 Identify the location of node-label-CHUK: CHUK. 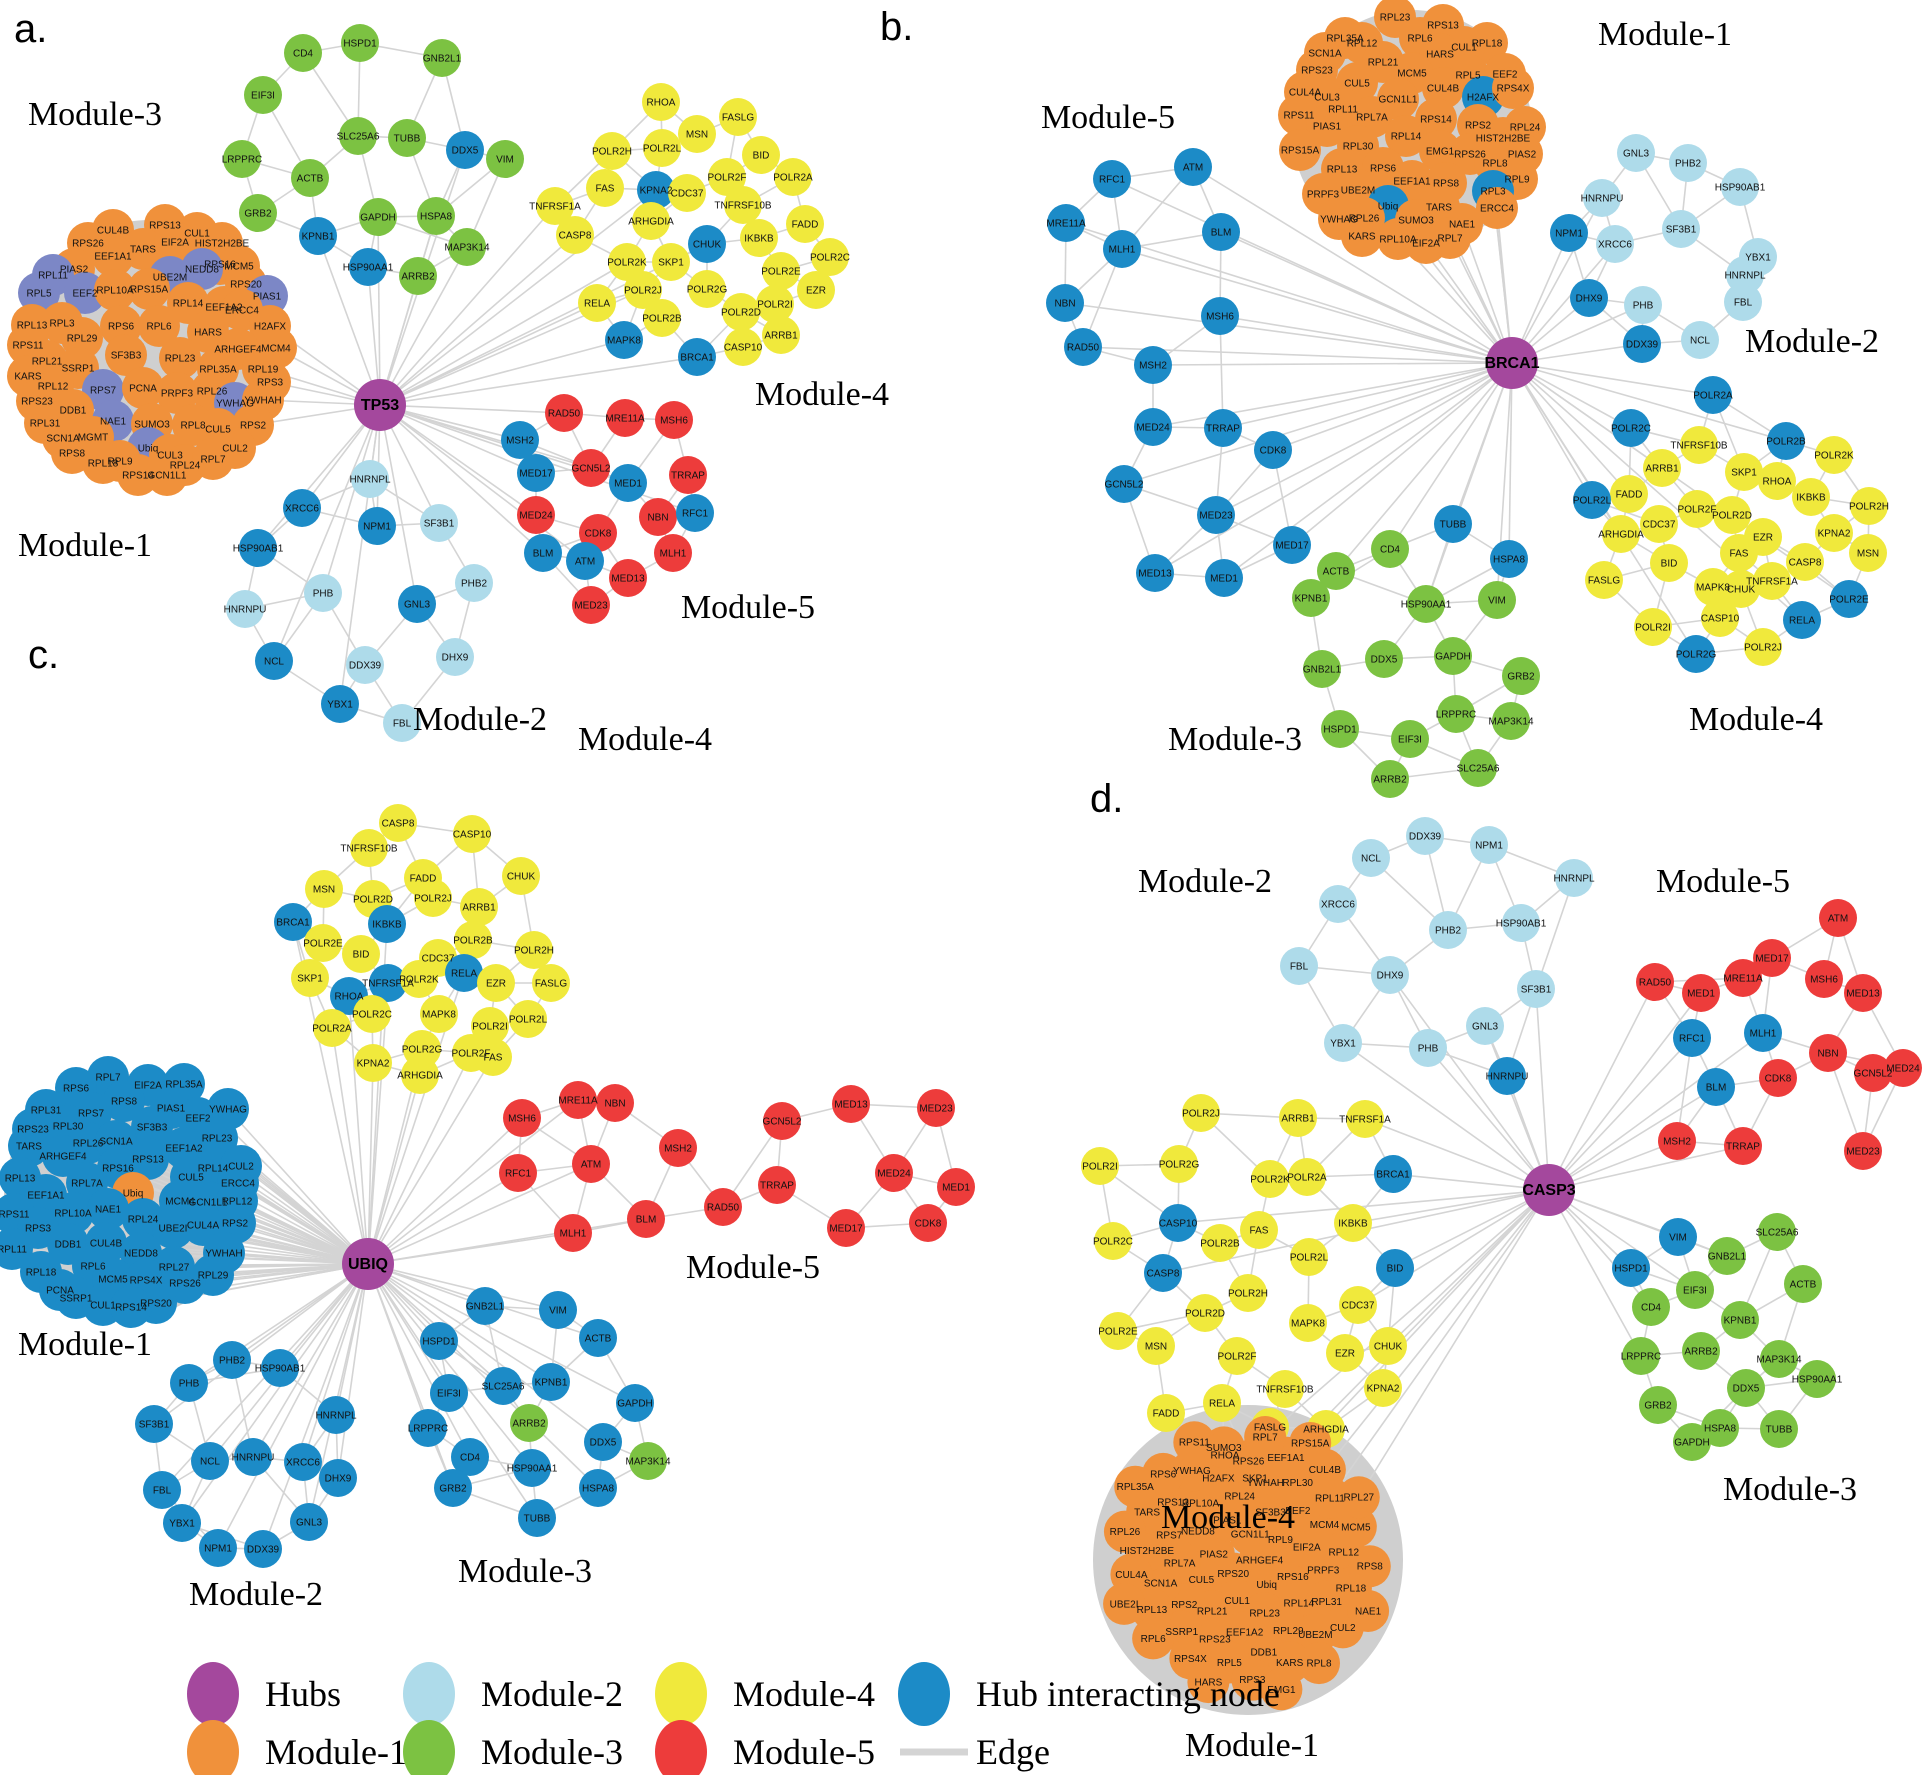
(1741, 590).